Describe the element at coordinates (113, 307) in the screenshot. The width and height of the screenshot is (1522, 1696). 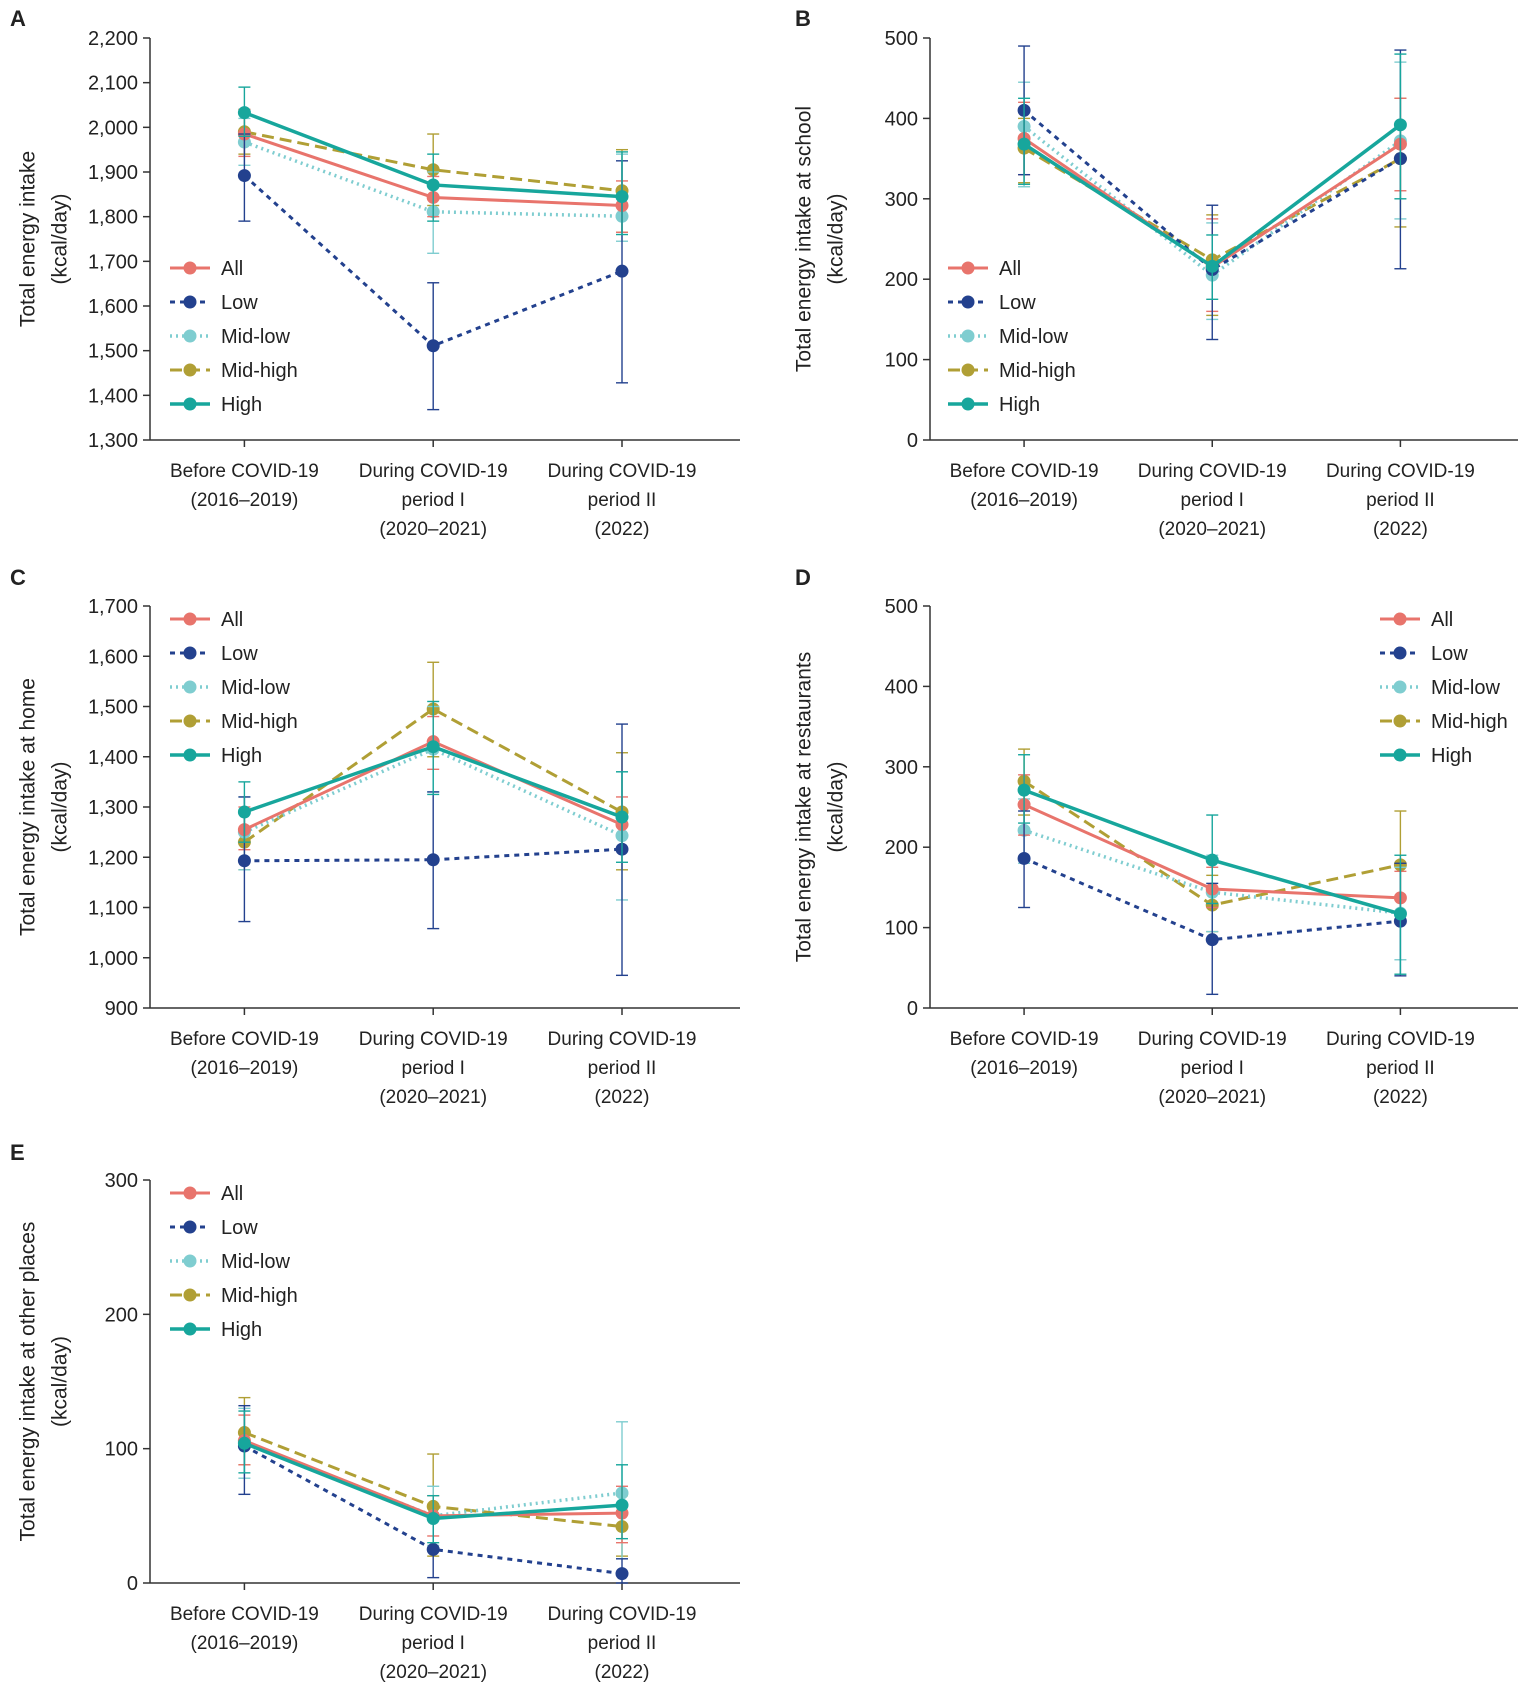
I see `y-tick-label: 1,600` at that location.